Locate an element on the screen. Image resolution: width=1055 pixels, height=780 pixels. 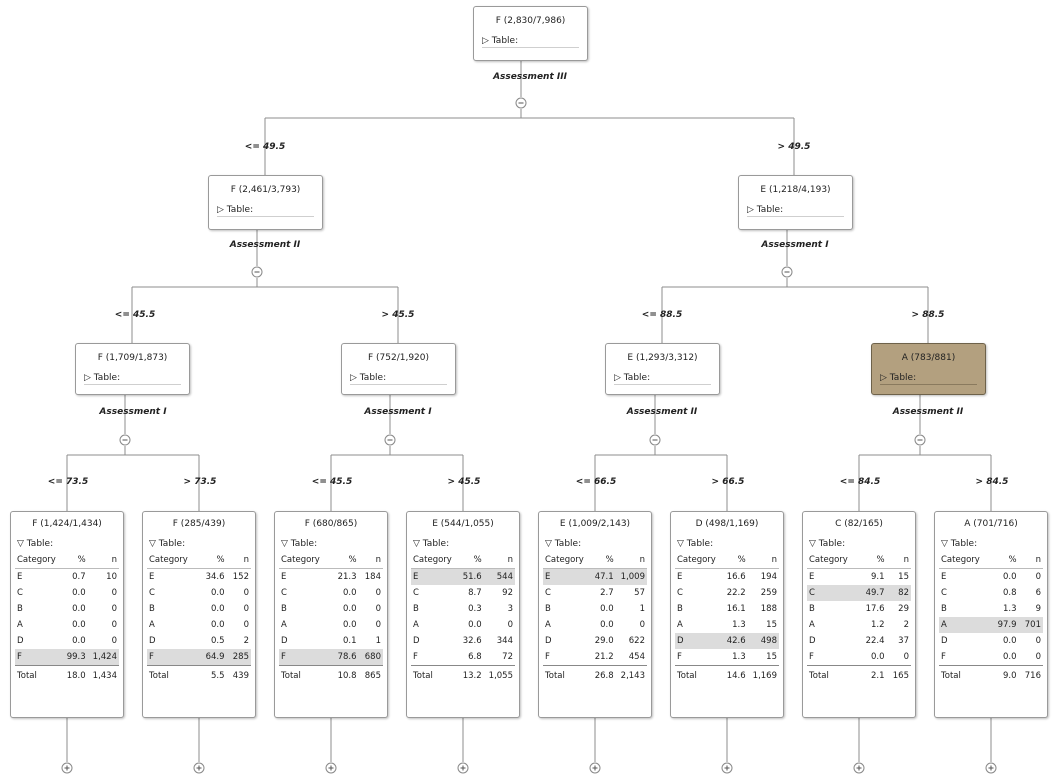
tree-node-left-left: F (1,709/1,873) ▷ Table: is located at coordinates (132, 369).